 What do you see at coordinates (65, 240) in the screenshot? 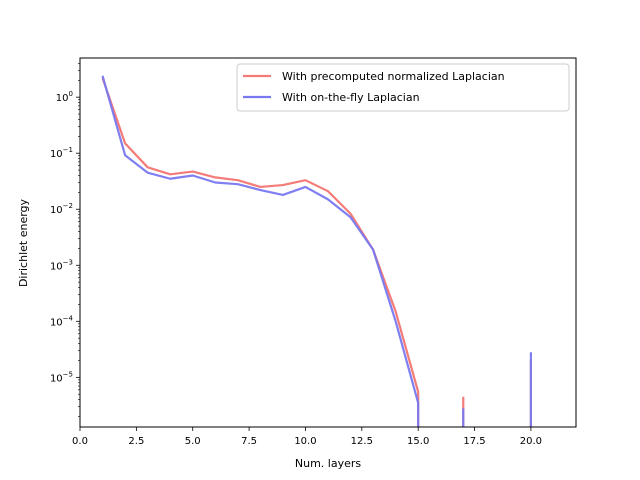
I see `y-axis-ticks: 10⁻⁵ 10⁻⁴ 10⁻³ 10⁻² 10⁻¹ 10⁰` at bounding box center [65, 240].